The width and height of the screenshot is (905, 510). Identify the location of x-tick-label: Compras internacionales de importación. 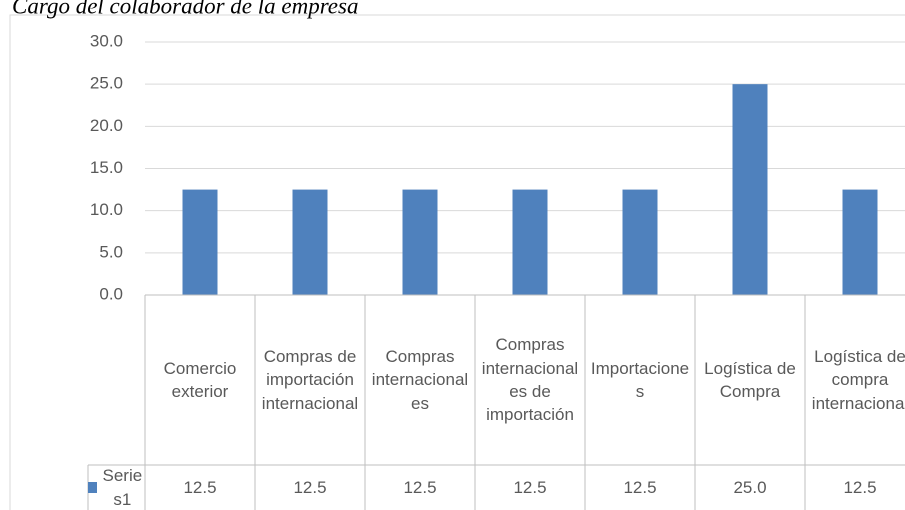
(530, 380).